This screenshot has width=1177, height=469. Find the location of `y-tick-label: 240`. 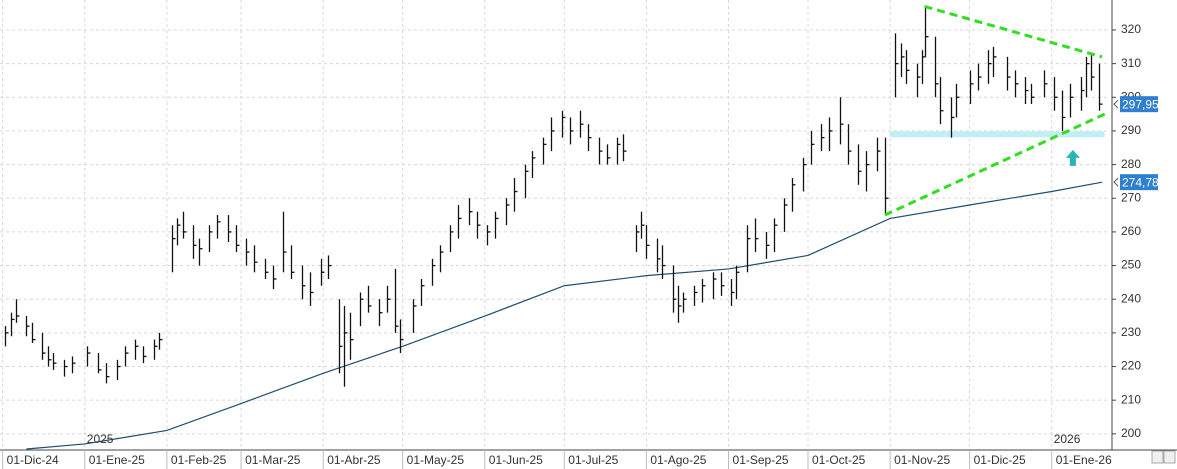

y-tick-label: 240 is located at coordinates (1131, 298).